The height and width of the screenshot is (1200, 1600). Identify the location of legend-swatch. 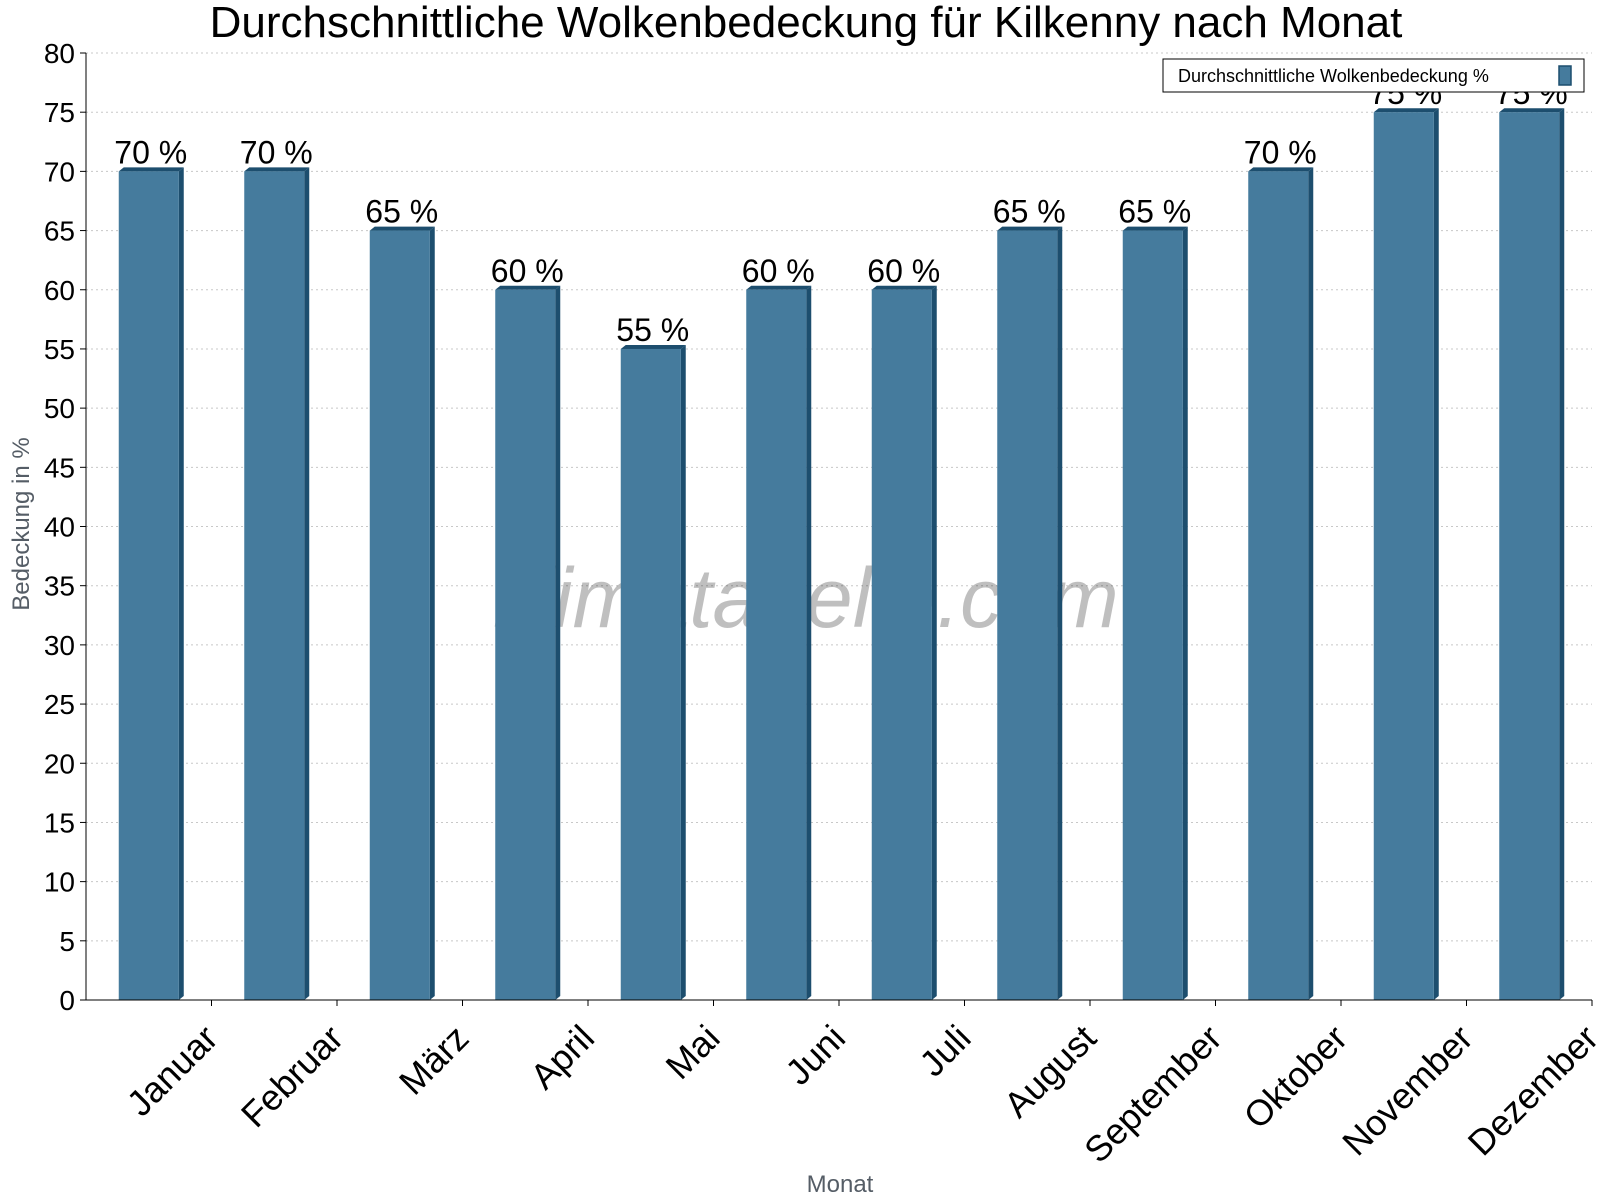
(1565, 75).